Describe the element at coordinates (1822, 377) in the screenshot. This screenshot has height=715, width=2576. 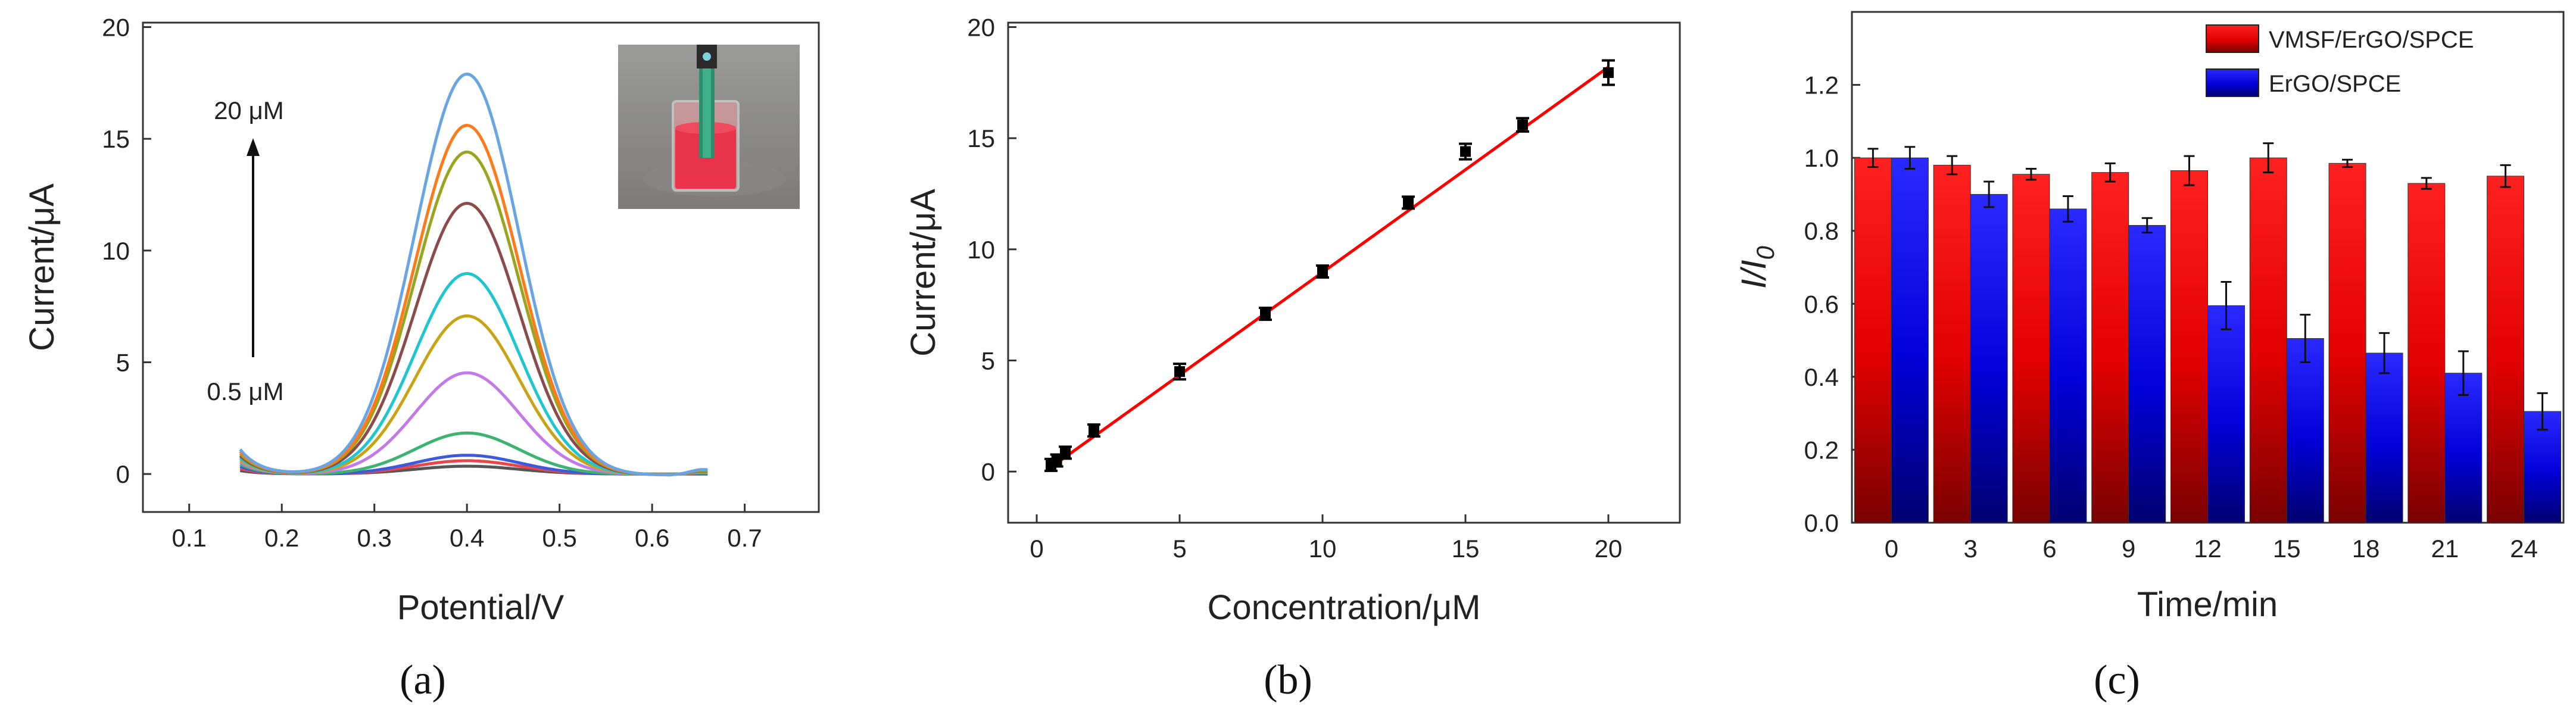
I see `panel-c-y-tick-label: 0.4` at that location.